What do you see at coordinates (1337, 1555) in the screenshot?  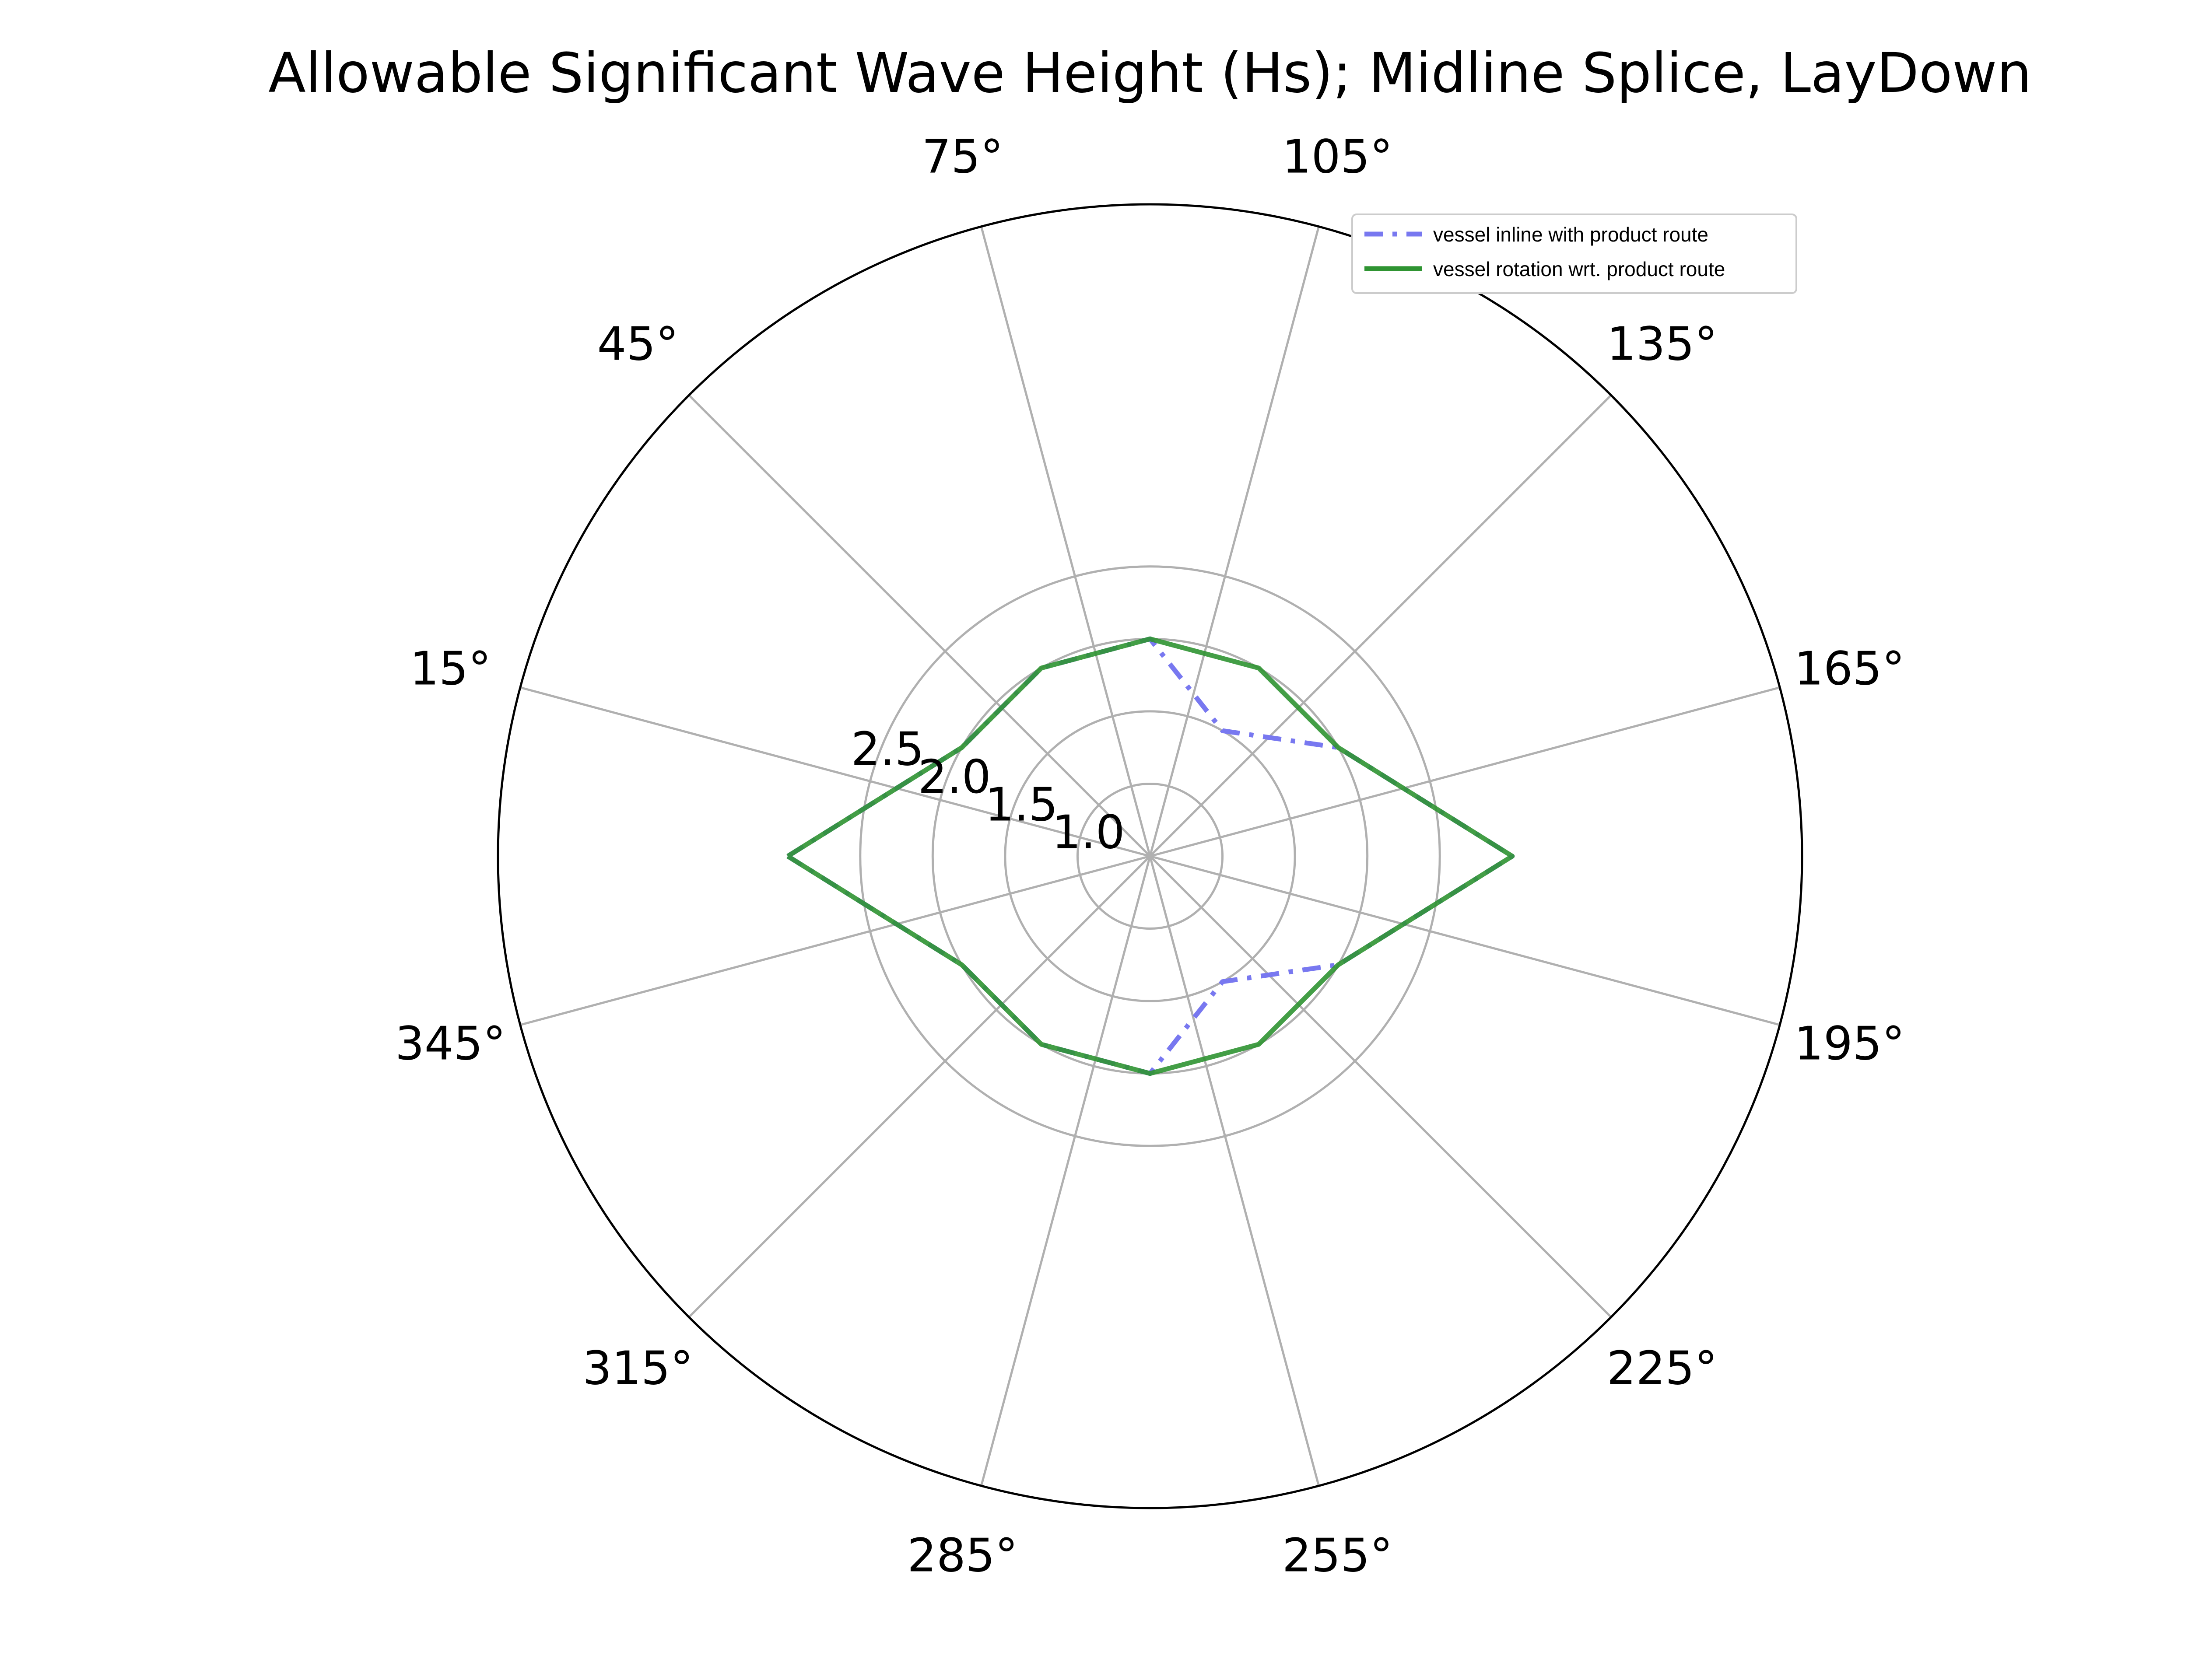 I see `theta-tick-label: 255°` at bounding box center [1337, 1555].